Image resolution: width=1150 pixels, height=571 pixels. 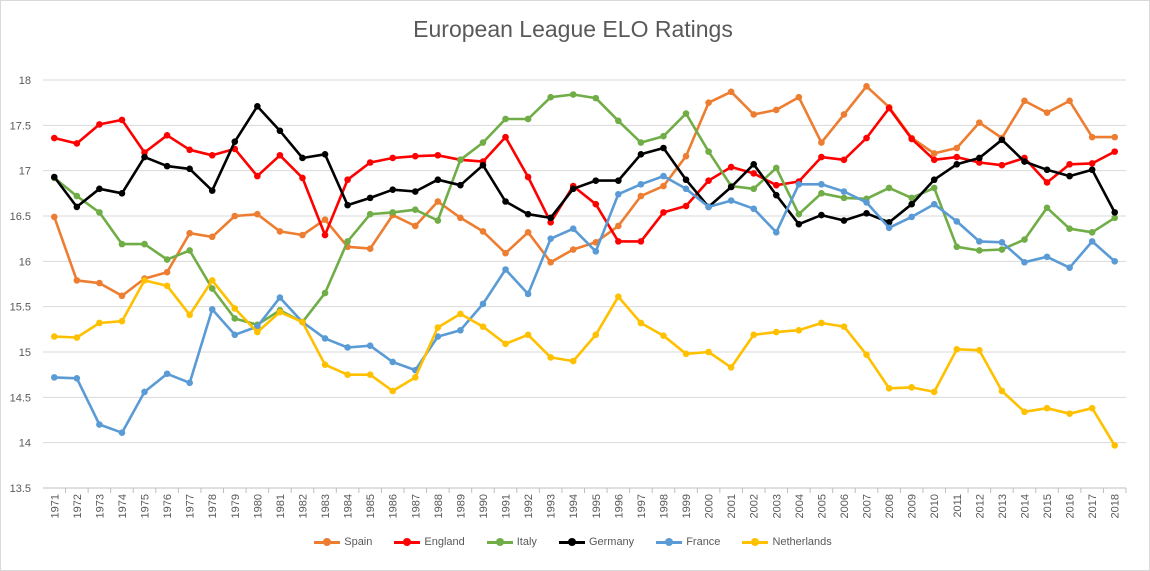 What do you see at coordinates (529, 506) in the screenshot?
I see `x-tick-label: 1992` at bounding box center [529, 506].